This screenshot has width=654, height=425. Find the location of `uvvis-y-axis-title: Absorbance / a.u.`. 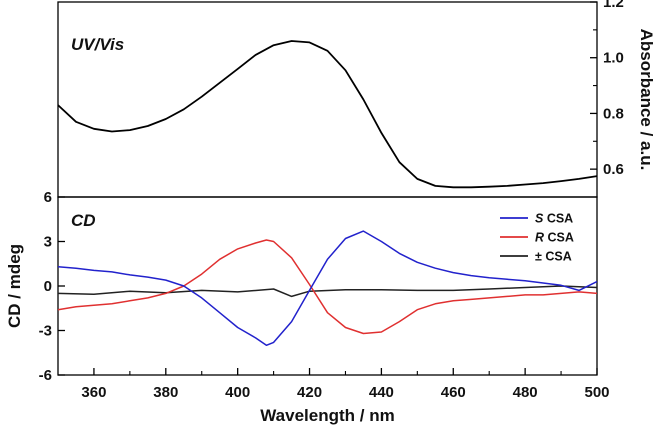

uvvis-y-axis-title: Absorbance / a.u. is located at coordinates (645, 100).